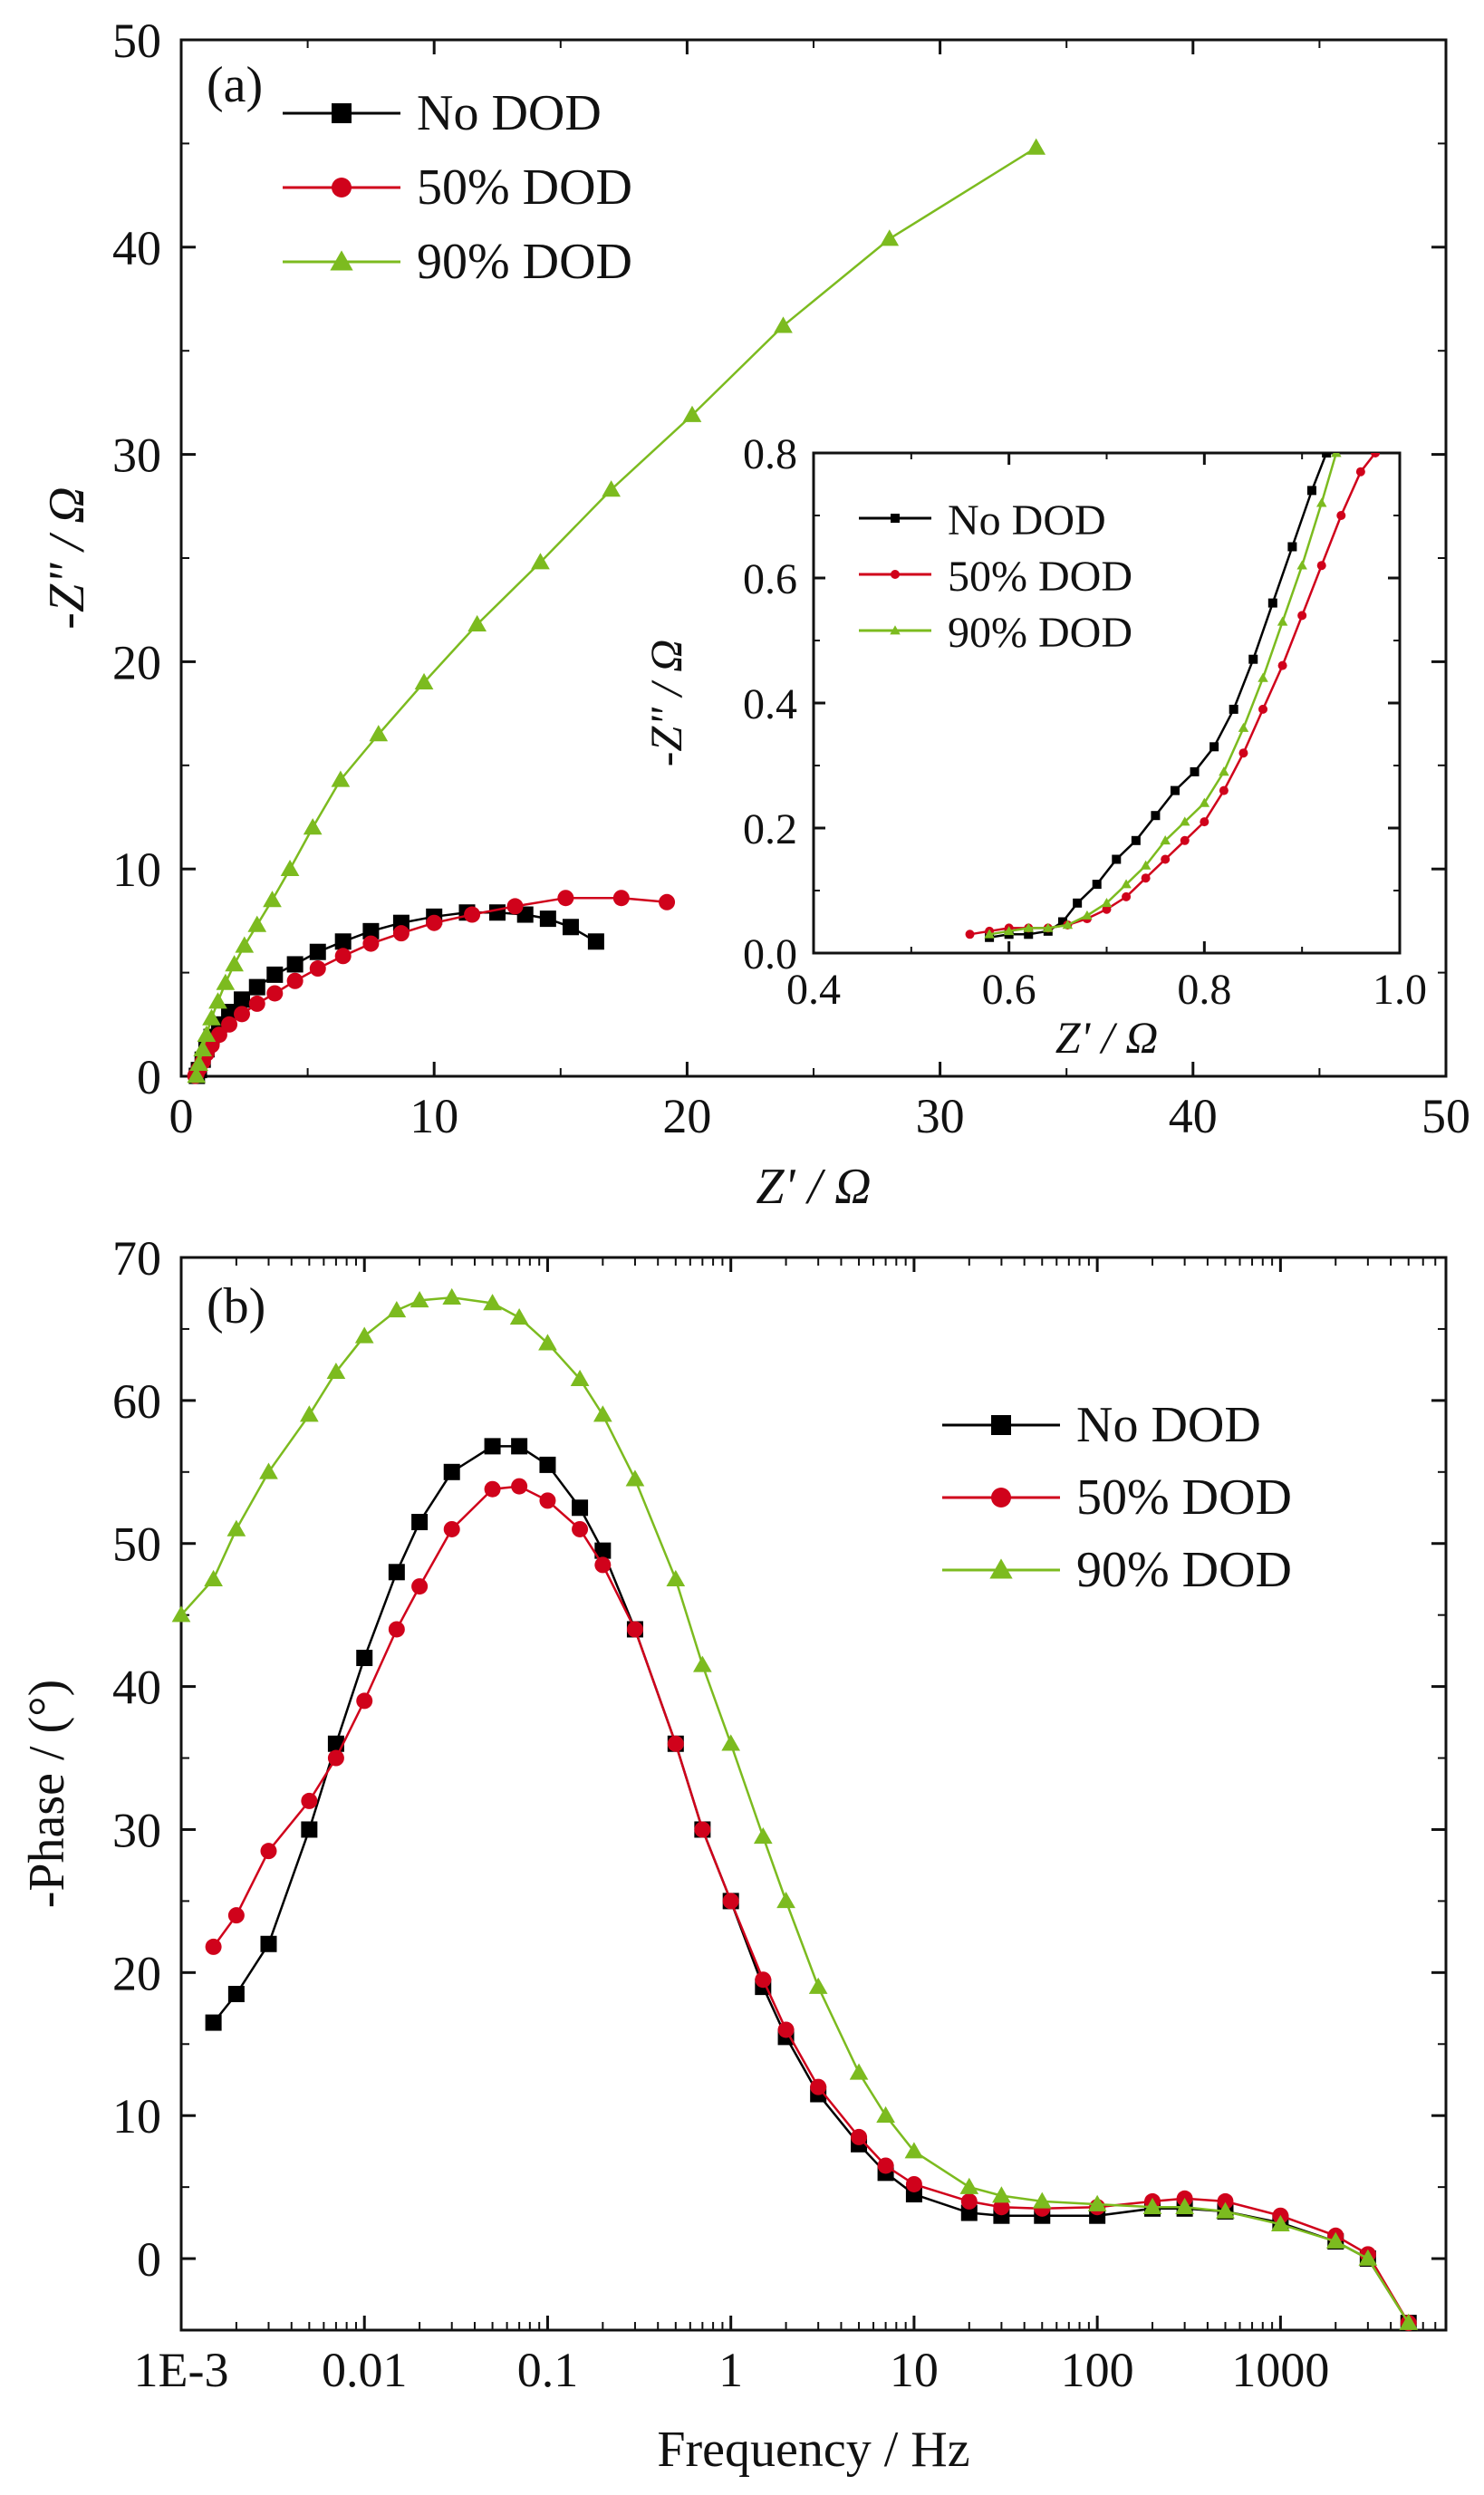 Image resolution: width=1484 pixels, height=2495 pixels. I want to click on panel-b-x-tick-label: 100, so click(1097, 2370).